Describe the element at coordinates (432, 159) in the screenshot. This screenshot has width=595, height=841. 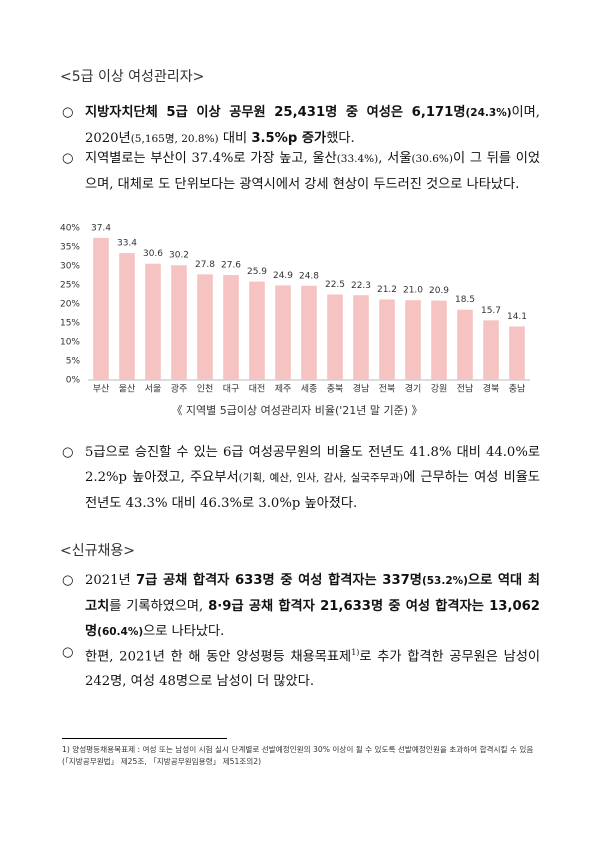
I see `text-run: (30.6%)` at that location.